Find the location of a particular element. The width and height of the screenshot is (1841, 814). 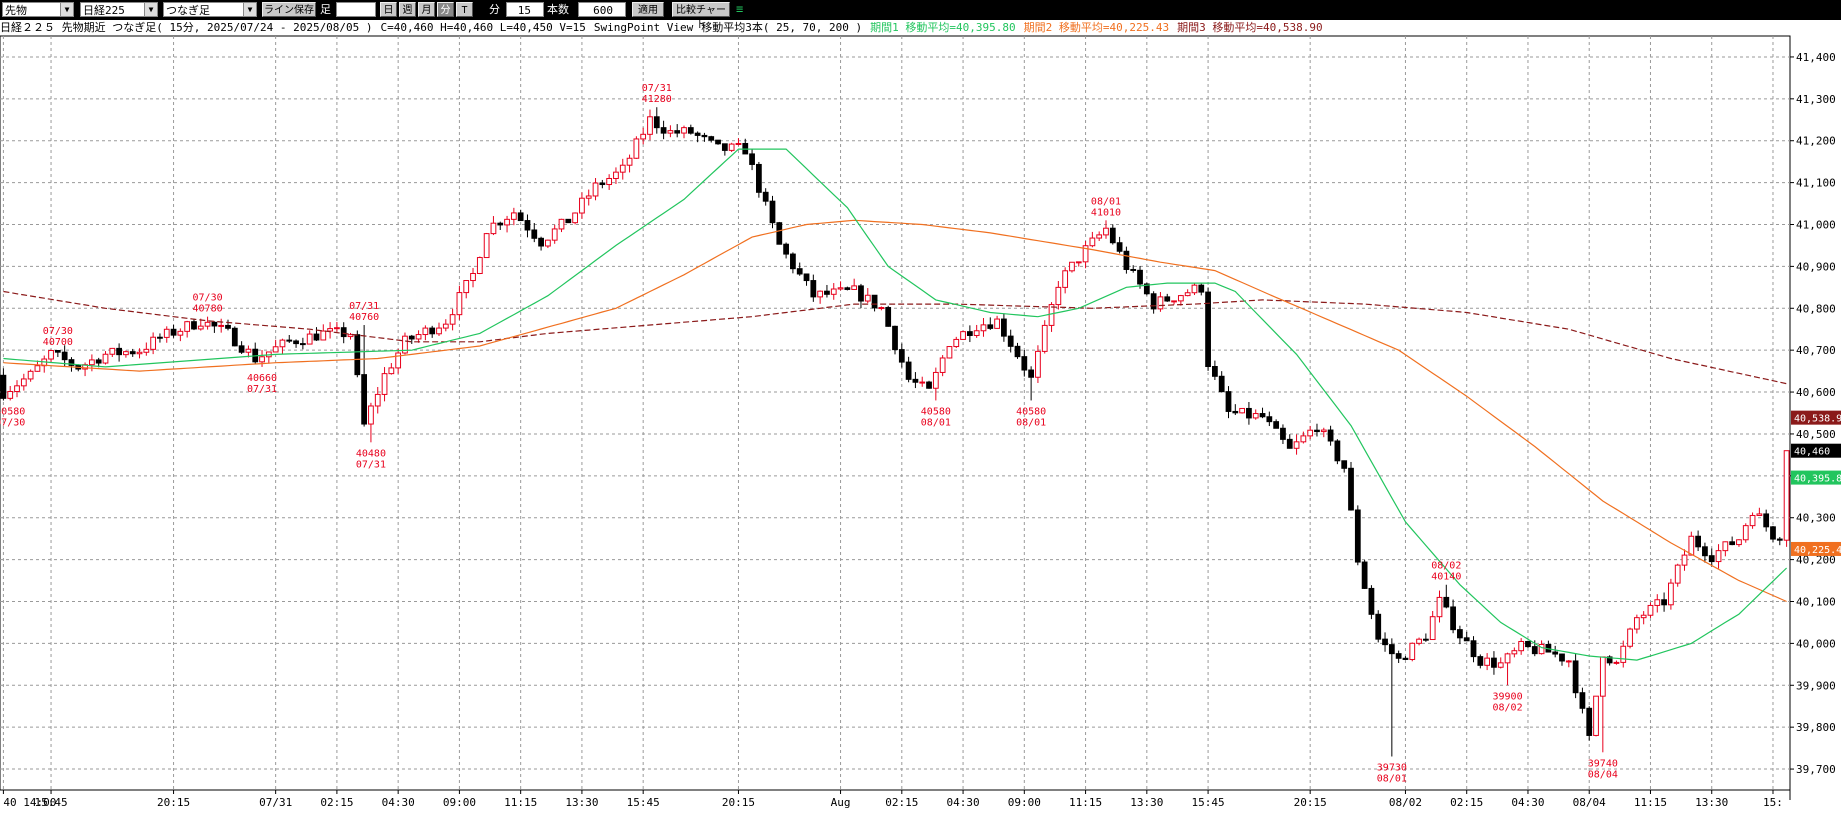

line-save-button: ライン保存 is located at coordinates (289, 9).